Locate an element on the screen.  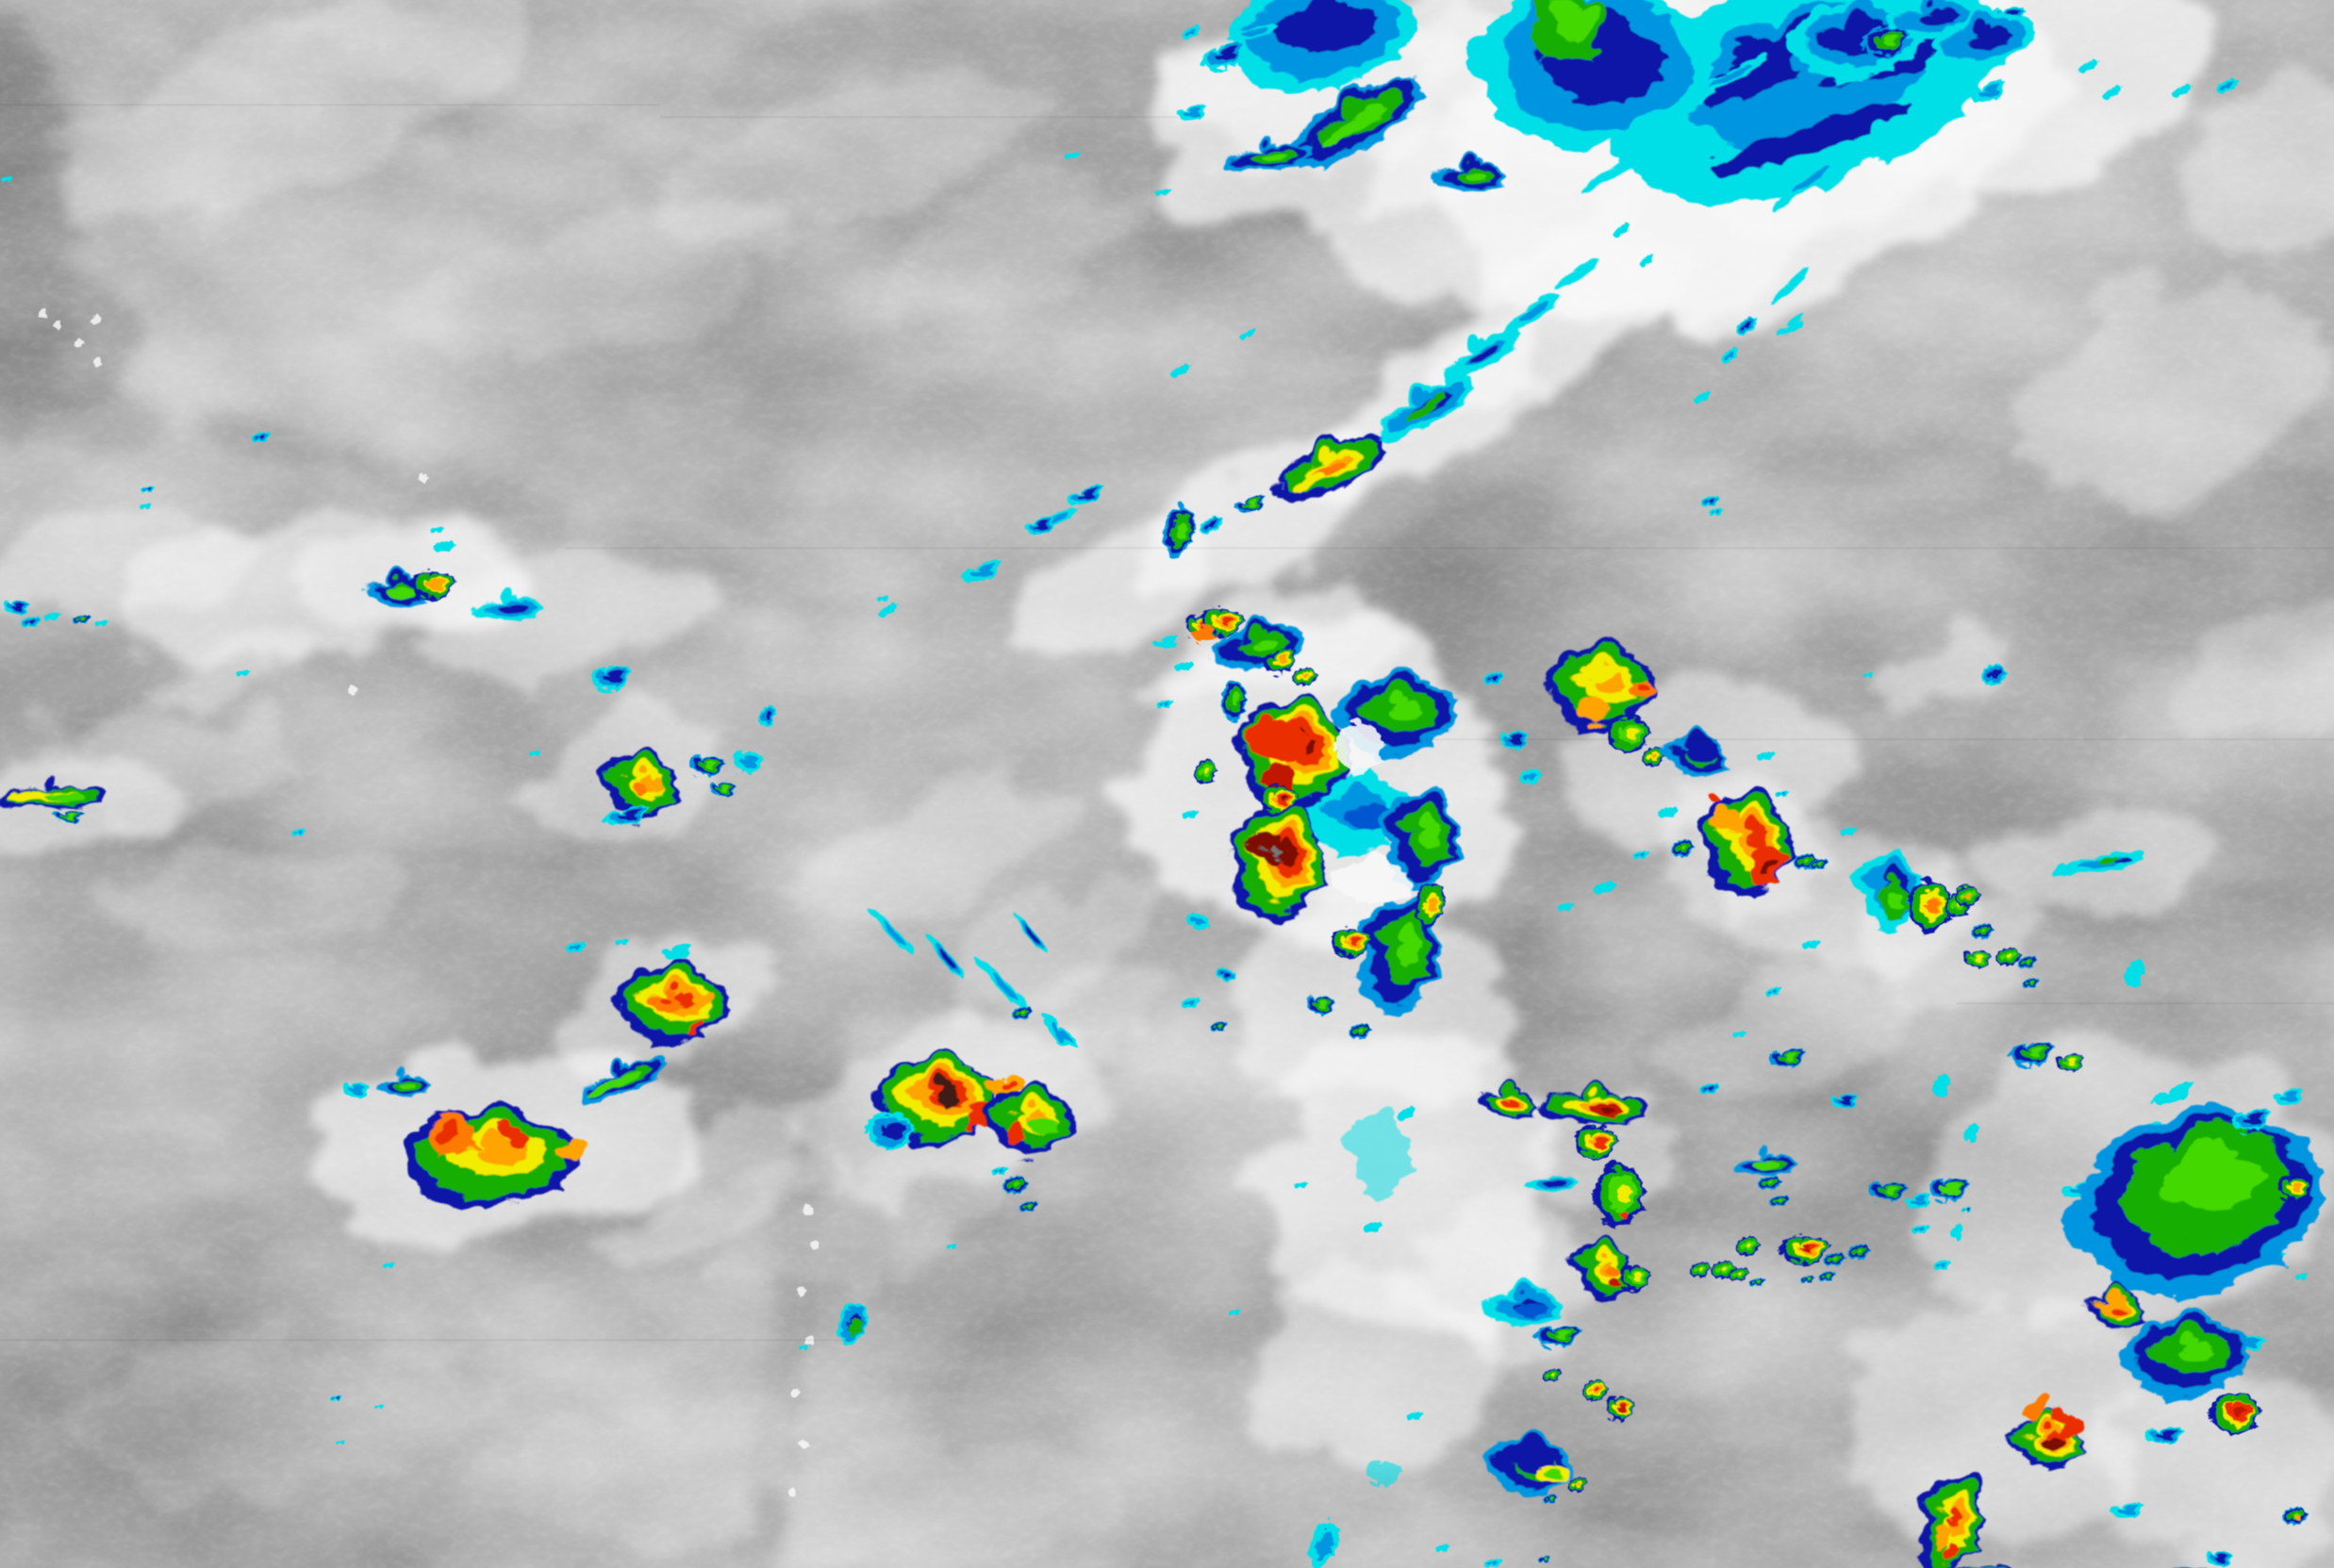
dk-core is located at coordinates (940, 1089).